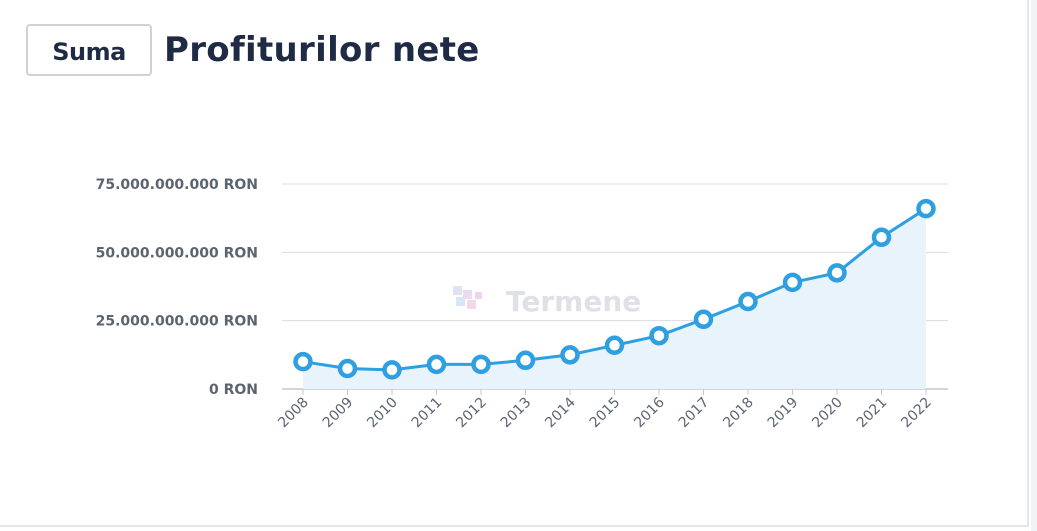 This screenshot has width=1037, height=531. I want to click on x-tick-label: 2019, so click(783, 413).